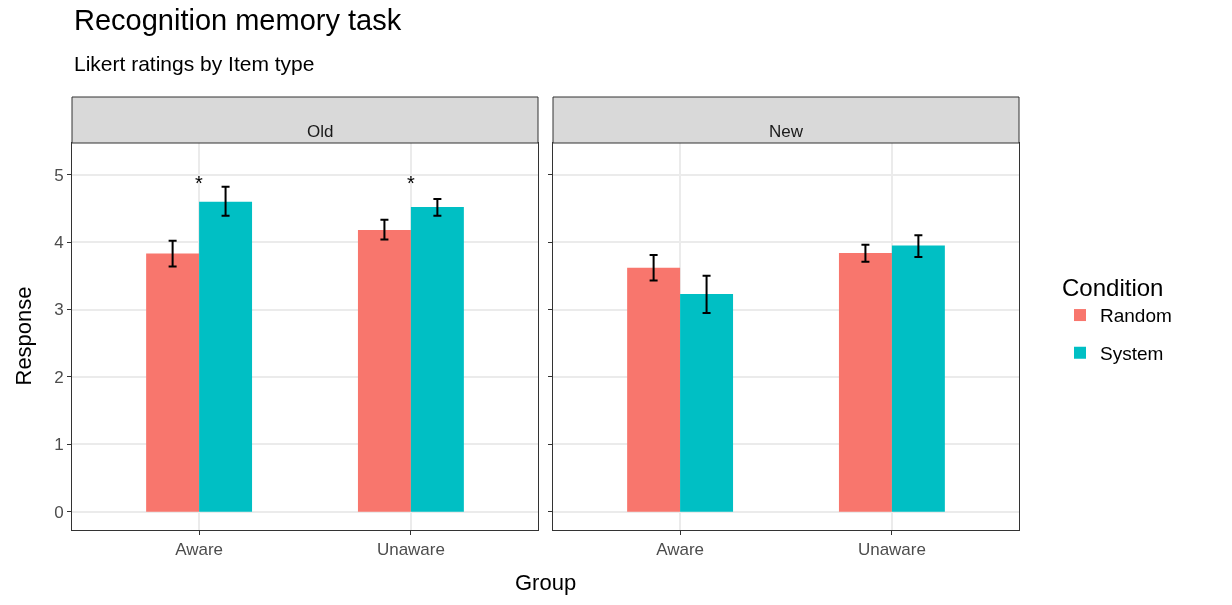 This screenshot has height=605, width=1232. Describe the element at coordinates (59, 310) in the screenshot. I see `y-tick-label: 3` at that location.